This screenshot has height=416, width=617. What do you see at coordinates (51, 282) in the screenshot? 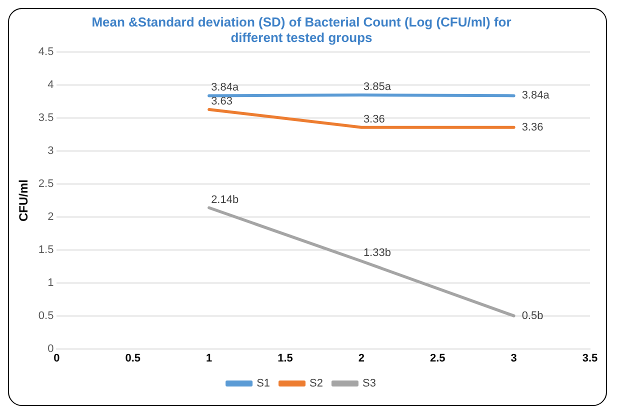
I see `y-tick-label: 1` at bounding box center [51, 282].